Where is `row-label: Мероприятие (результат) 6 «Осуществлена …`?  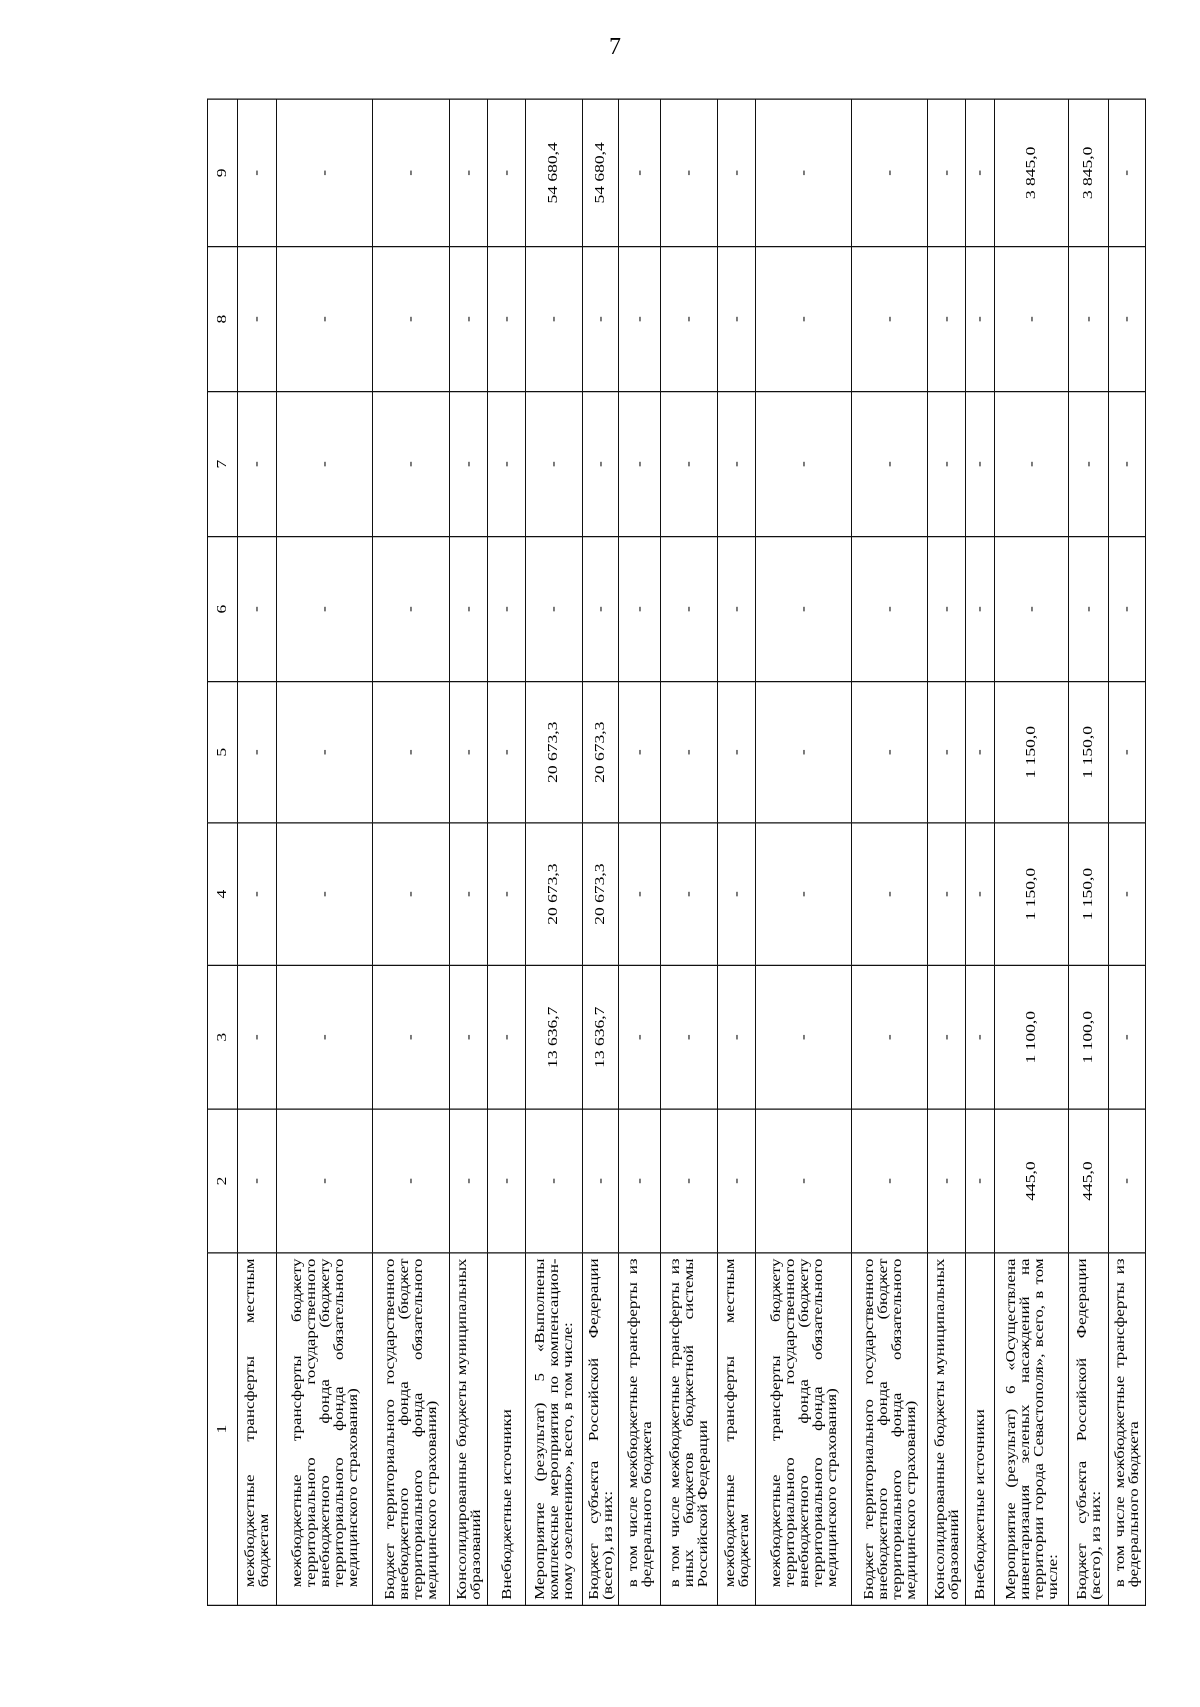 row-label: Мероприятие (результат) 6 «Осуществлена … is located at coordinates (1031, 1429).